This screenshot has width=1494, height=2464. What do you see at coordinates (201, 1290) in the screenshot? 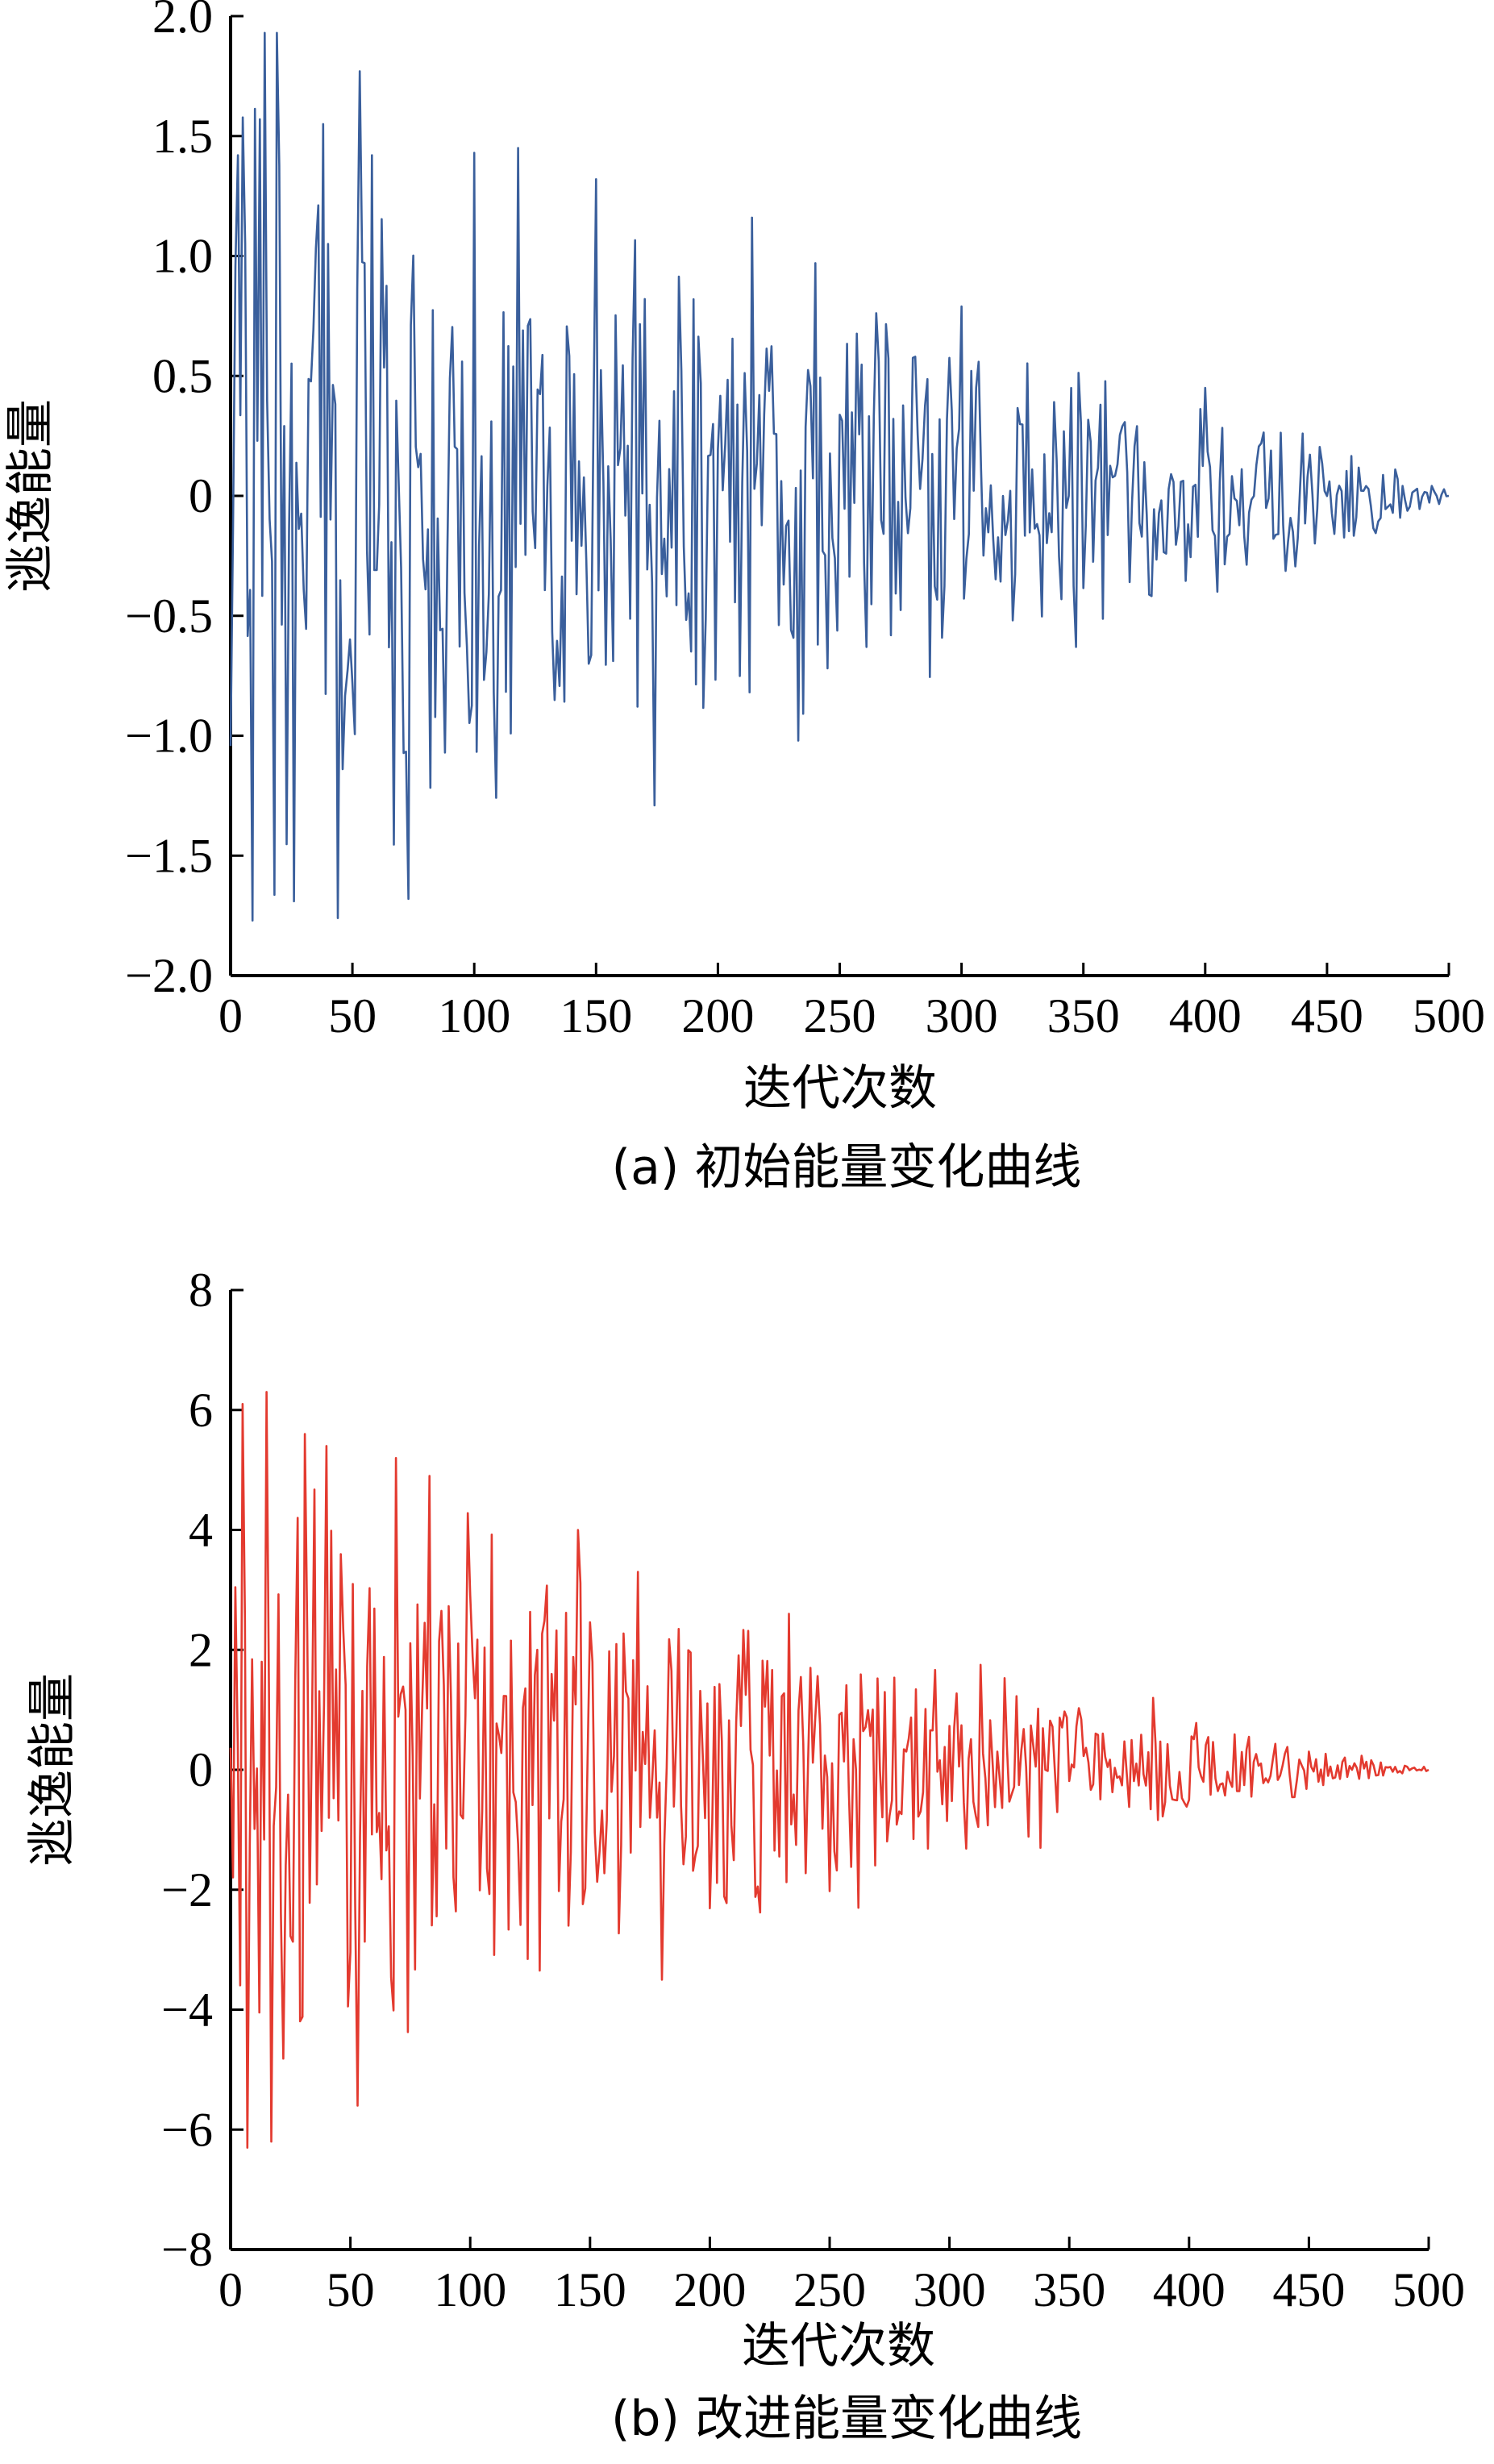
I see `y-tick-label: 8` at bounding box center [201, 1290].